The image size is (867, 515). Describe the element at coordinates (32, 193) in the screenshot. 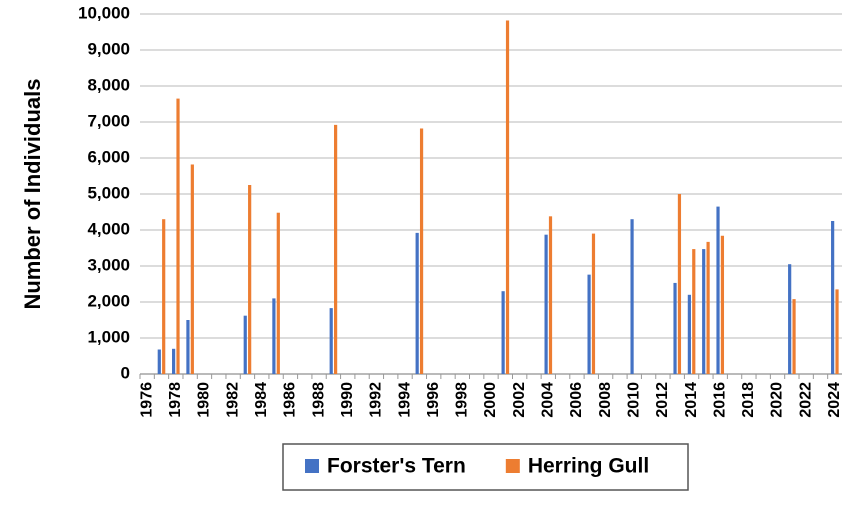

I see `y-axis-title: Number of Individuals` at that location.